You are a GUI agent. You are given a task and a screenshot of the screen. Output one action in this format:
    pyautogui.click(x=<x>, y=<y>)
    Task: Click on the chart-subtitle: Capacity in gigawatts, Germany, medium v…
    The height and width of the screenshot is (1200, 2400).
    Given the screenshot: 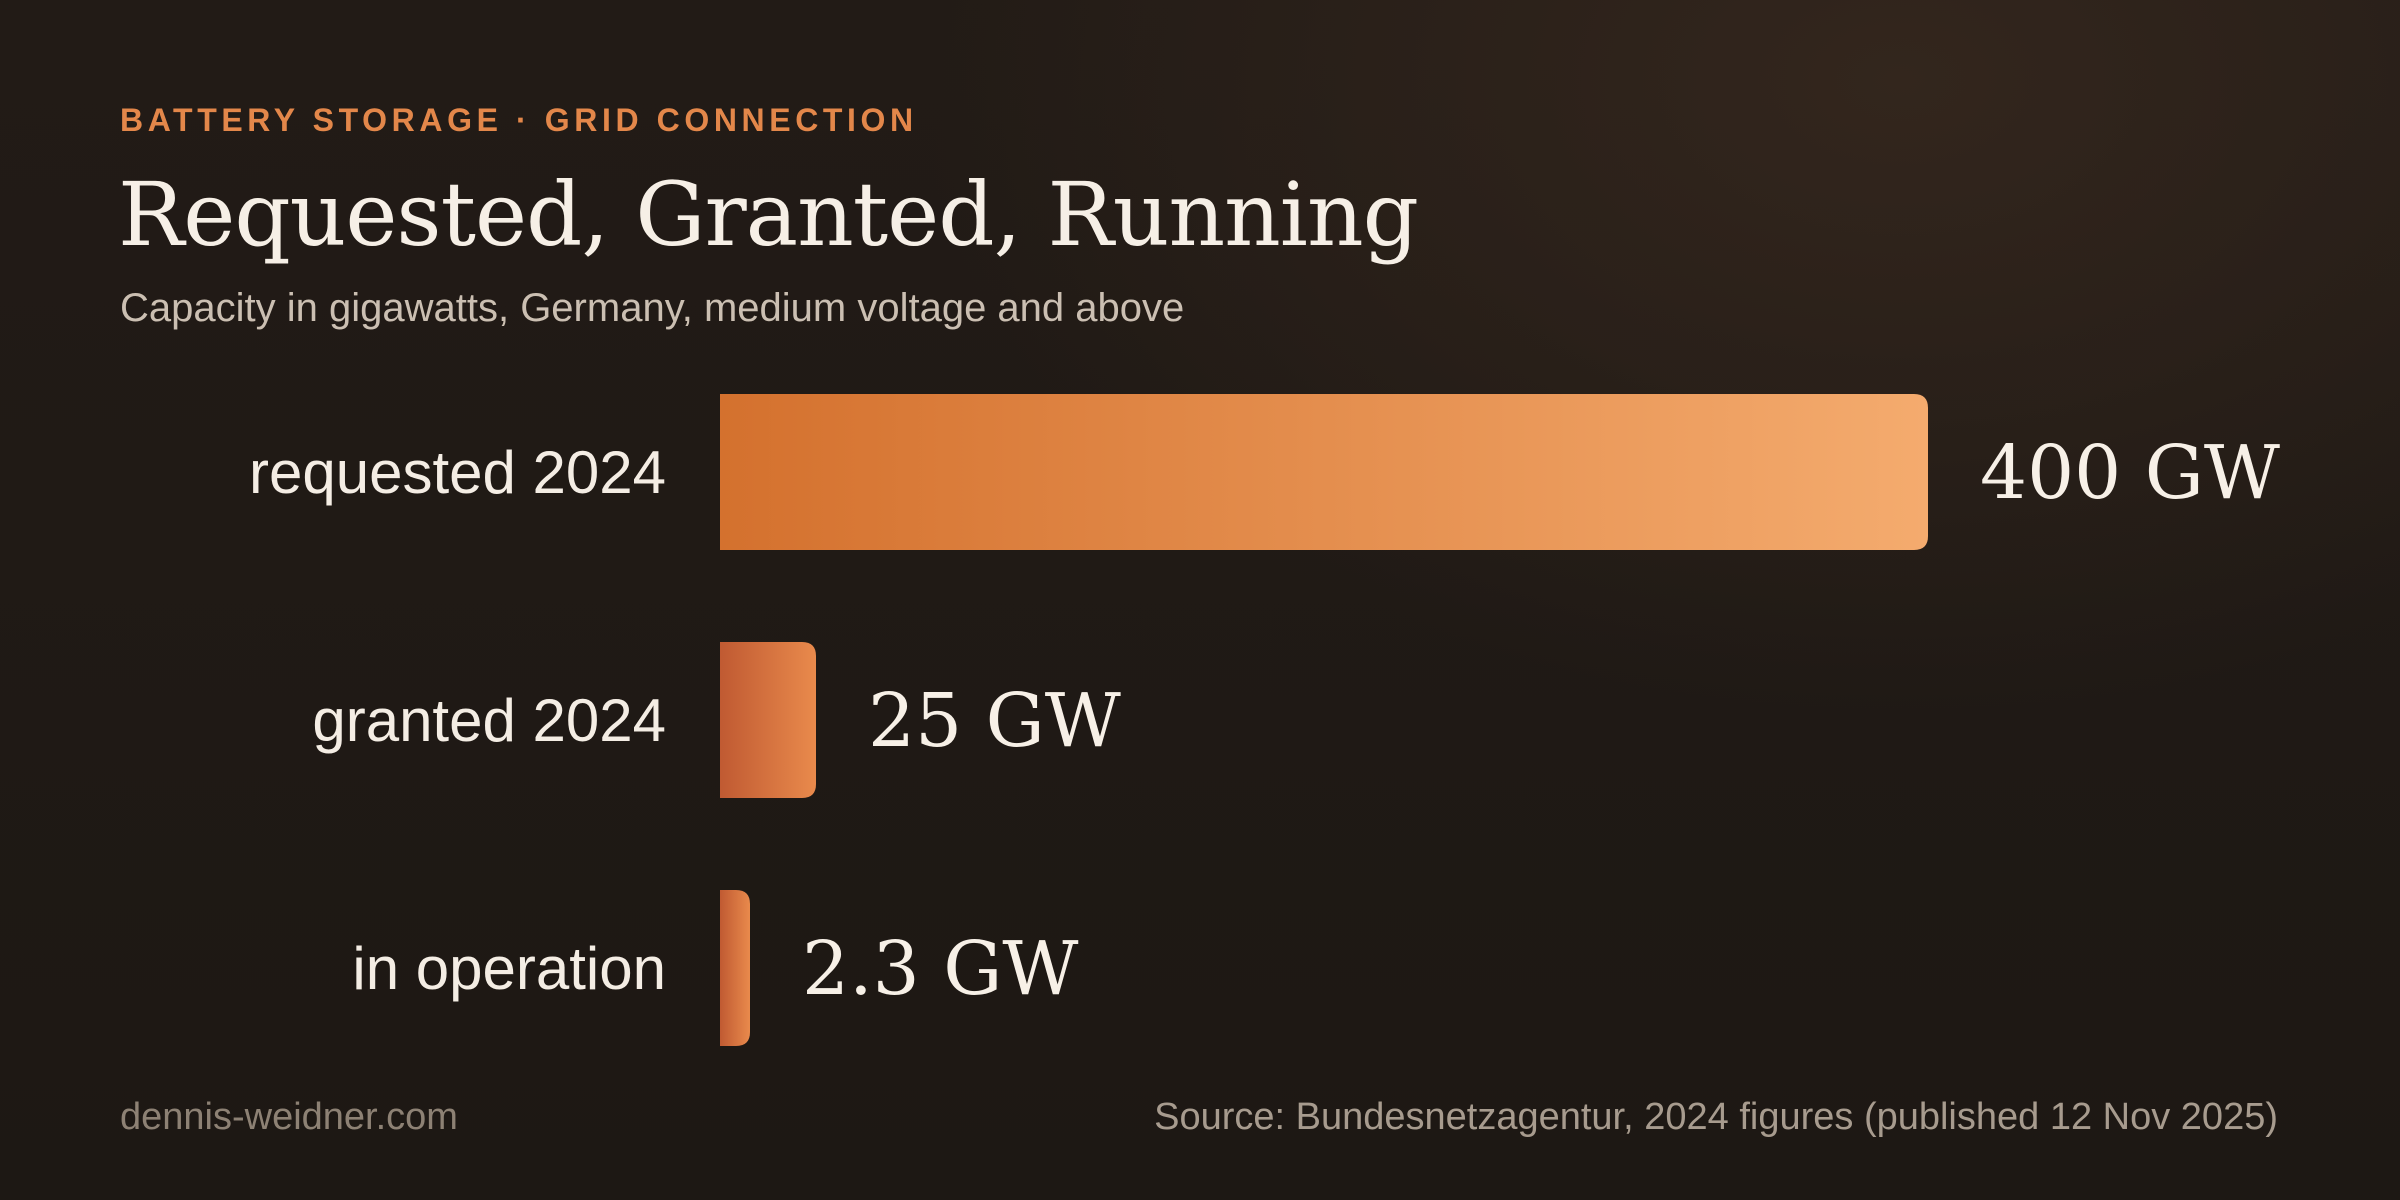 What is the action you would take?
    pyautogui.click(x=652, y=308)
    